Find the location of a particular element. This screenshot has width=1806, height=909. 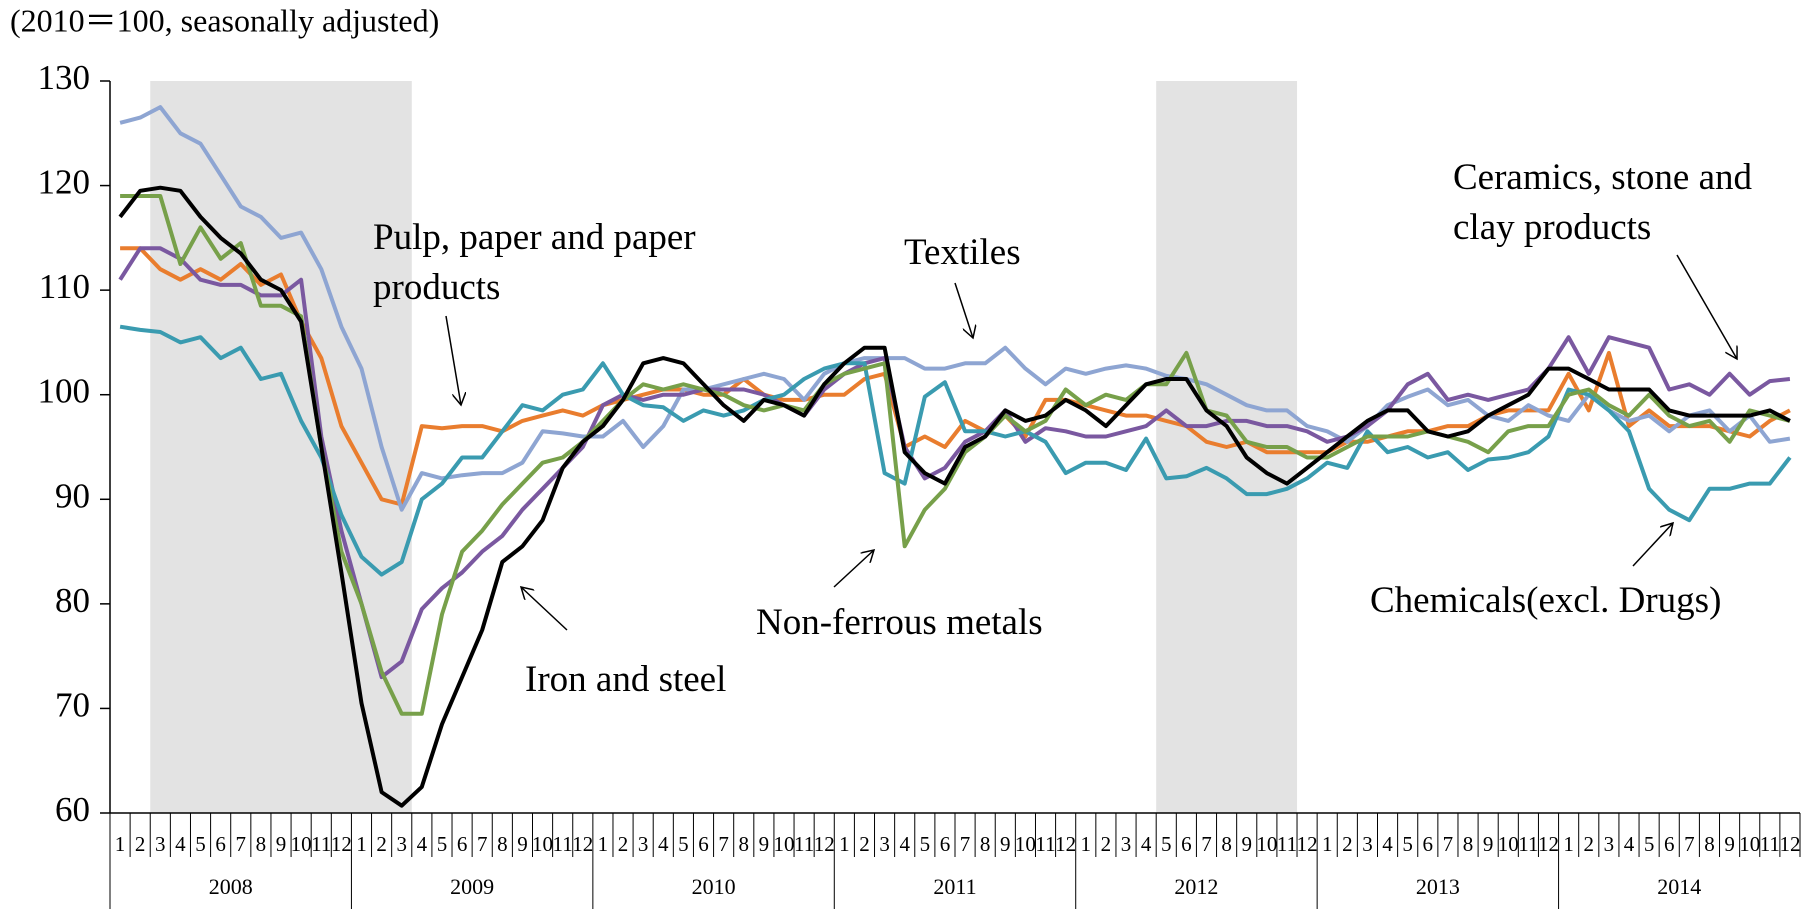

series-label: Chemicals(excl. Drugs) is located at coordinates (1546, 600).